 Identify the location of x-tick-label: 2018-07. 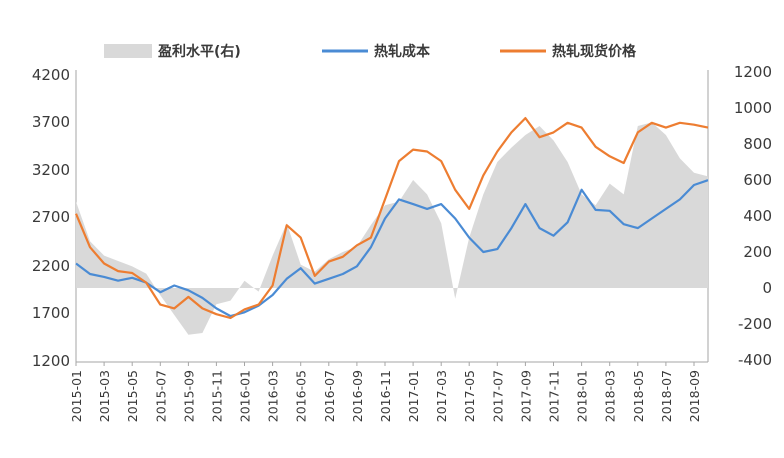
(666, 396).